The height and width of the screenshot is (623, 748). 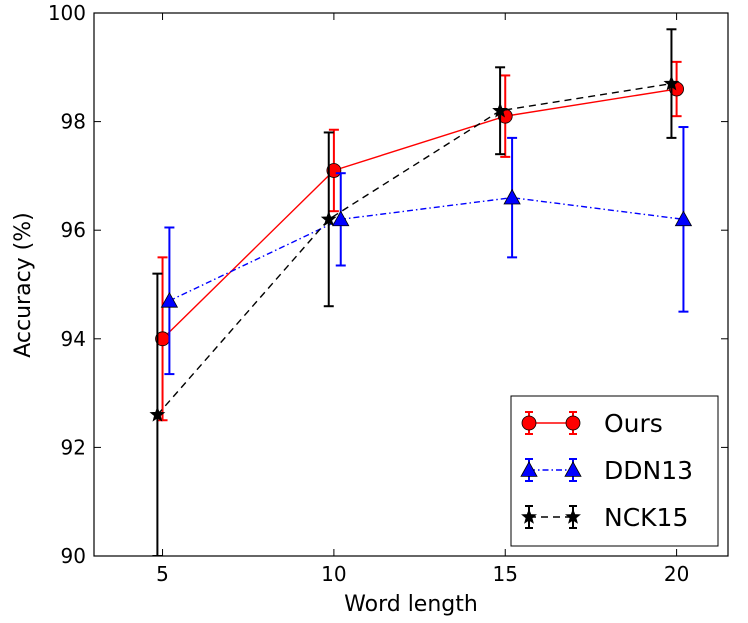 What do you see at coordinates (646, 517) in the screenshot?
I see `legend-label-nck15: NCK15` at bounding box center [646, 517].